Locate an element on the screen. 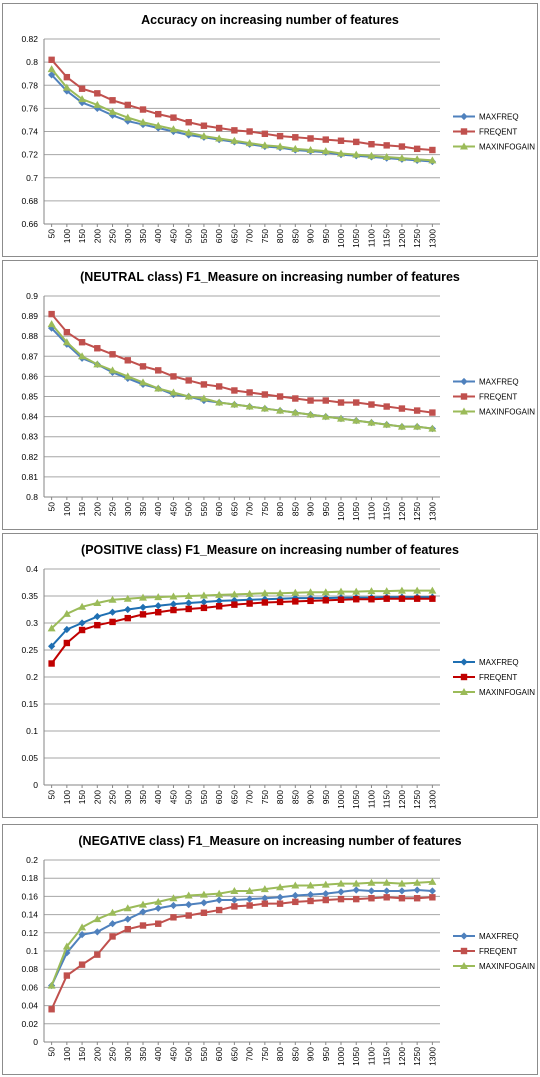  x-tick-label: 700 is located at coordinates (250, 509).